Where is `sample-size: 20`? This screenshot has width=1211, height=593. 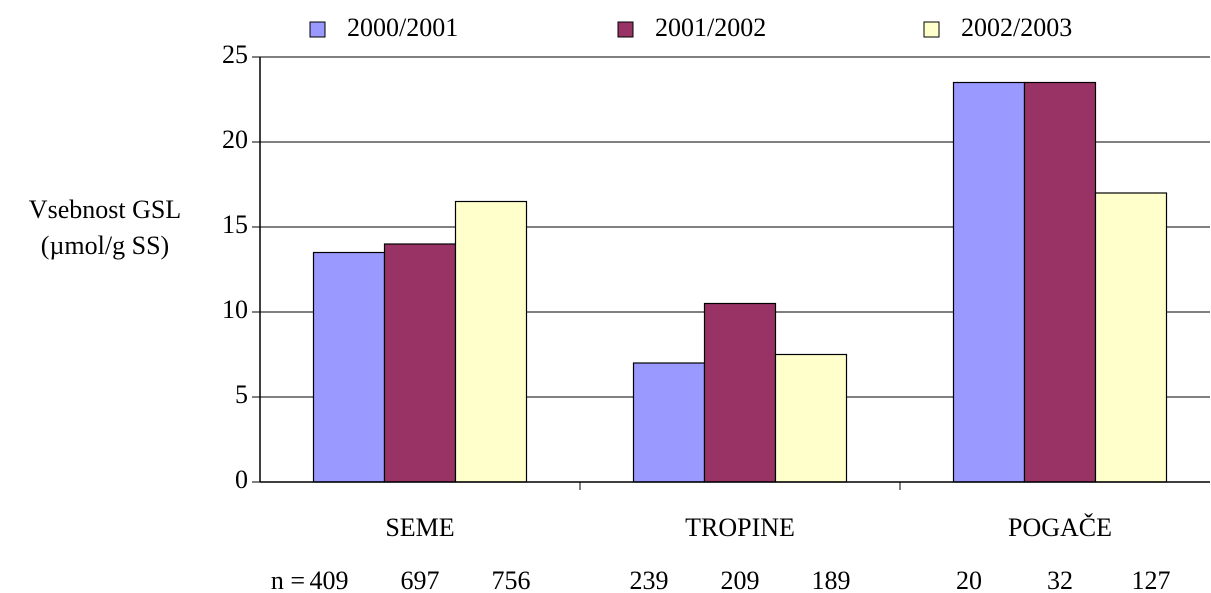 sample-size: 20 is located at coordinates (969, 579).